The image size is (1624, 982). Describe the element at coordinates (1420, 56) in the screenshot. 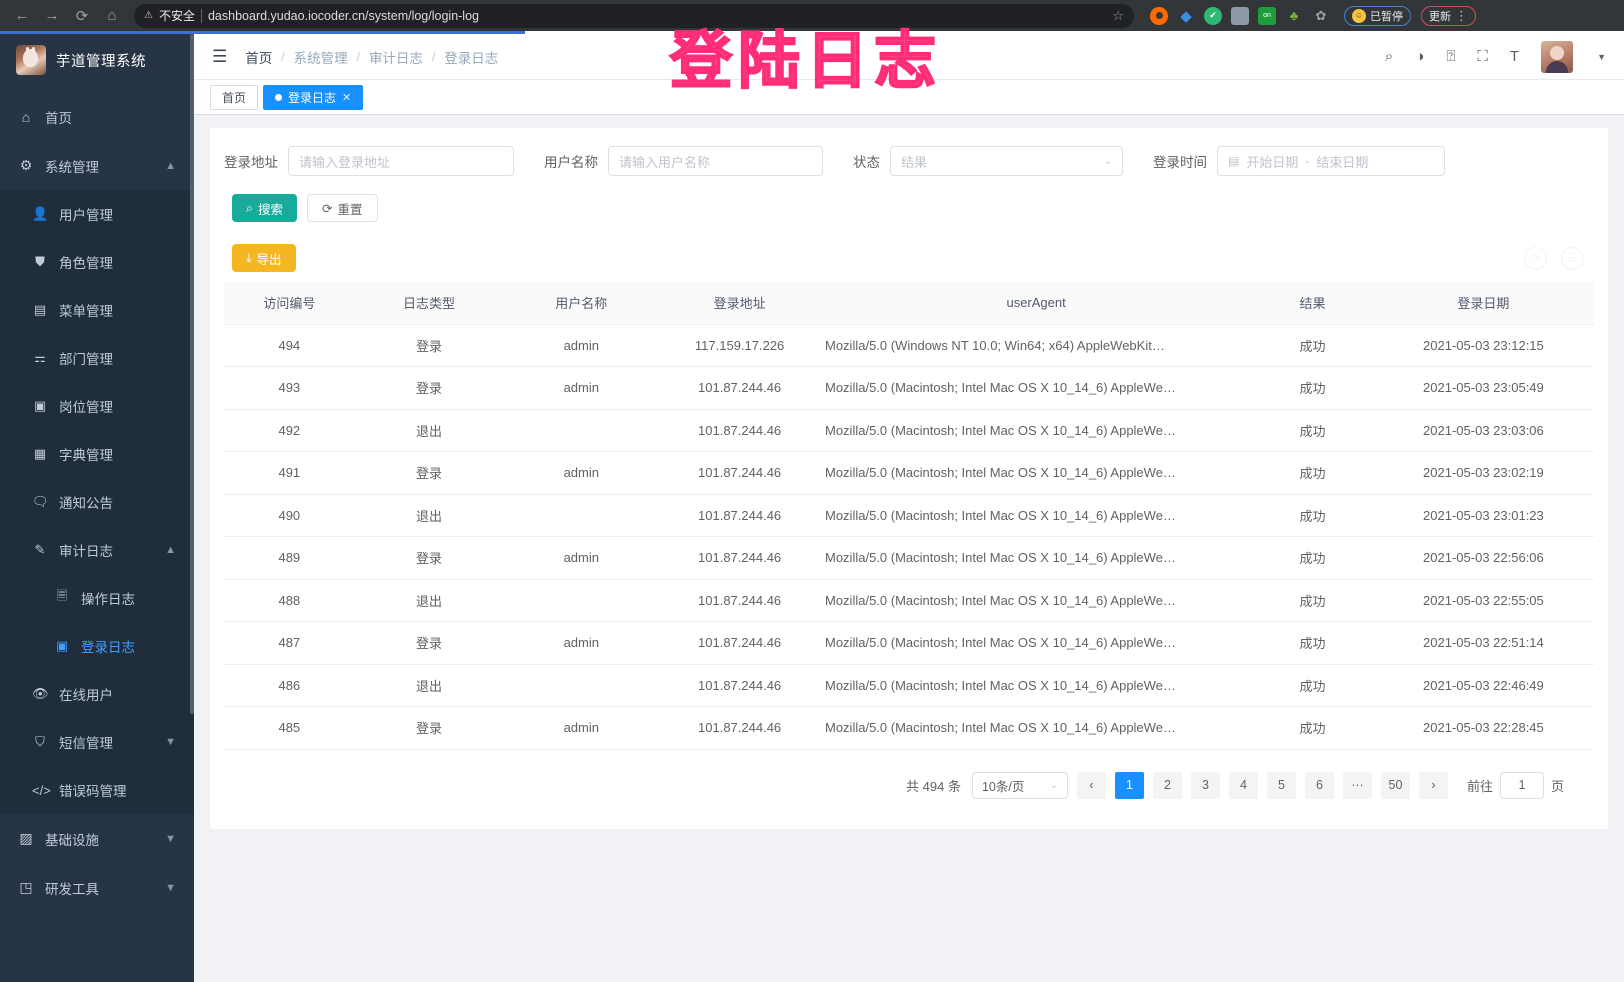

I see `github-icon: ◑` at that location.